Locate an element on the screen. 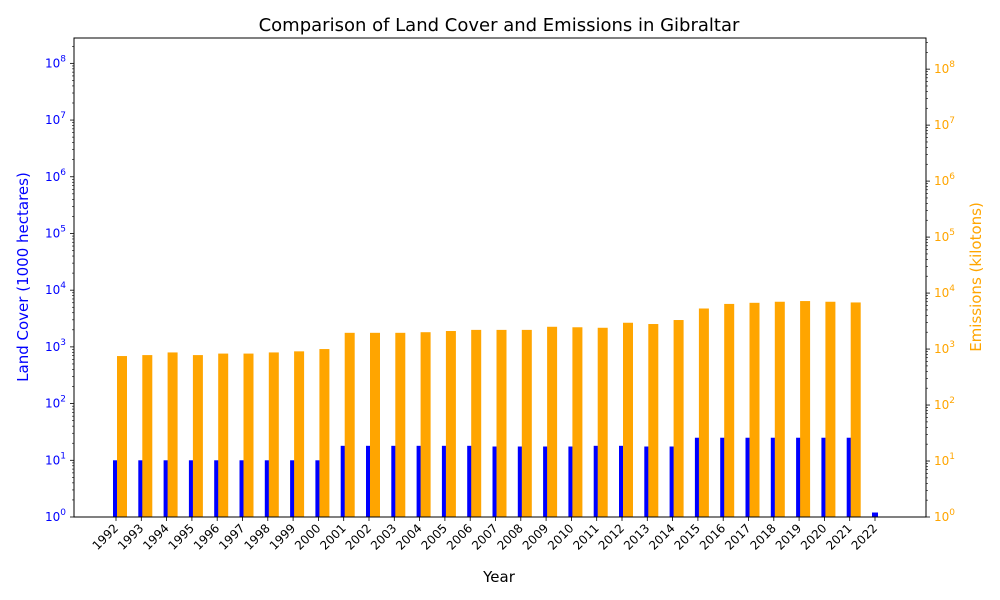 This screenshot has height=600, width=1000. left-tick-label: 10³ is located at coordinates (55, 346).